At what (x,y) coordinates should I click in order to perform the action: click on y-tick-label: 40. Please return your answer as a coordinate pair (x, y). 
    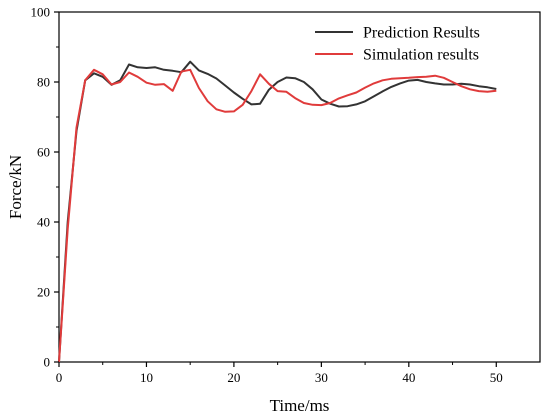
    Looking at the image, I should click on (43, 222).